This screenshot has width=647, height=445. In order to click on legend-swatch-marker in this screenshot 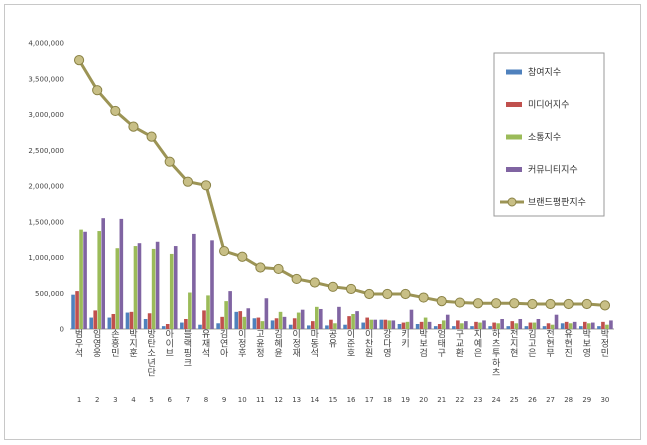, I will do `click(512, 202)`.